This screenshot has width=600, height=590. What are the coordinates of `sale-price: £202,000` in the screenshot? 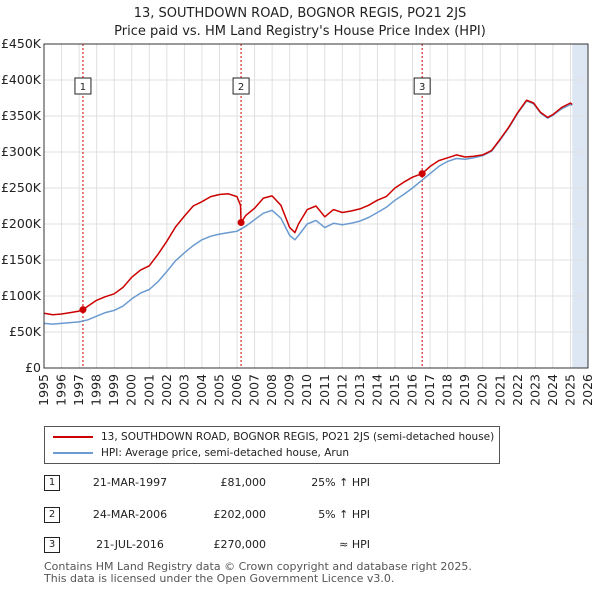 It's located at (240, 514).